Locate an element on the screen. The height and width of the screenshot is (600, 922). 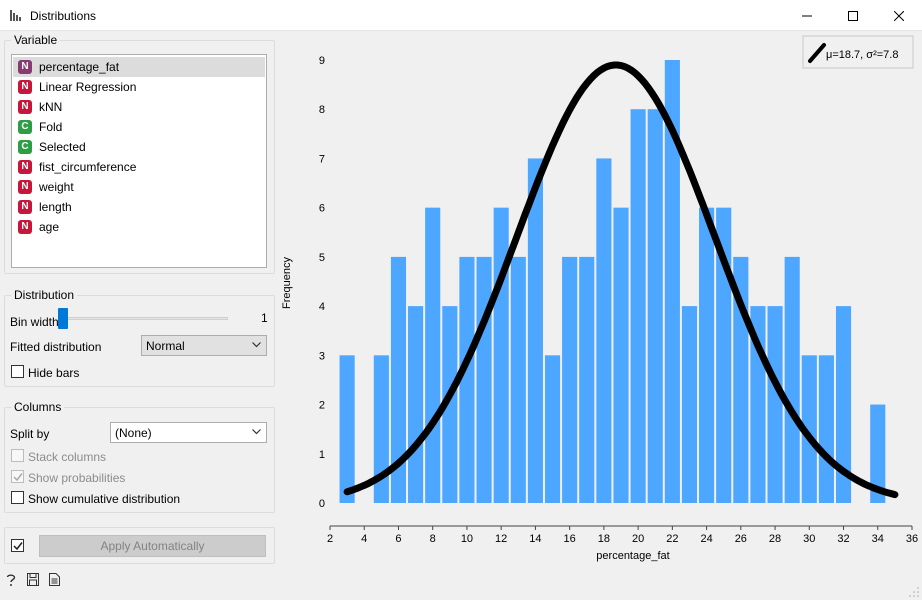
bin-width-value: 1 is located at coordinates (264, 318).